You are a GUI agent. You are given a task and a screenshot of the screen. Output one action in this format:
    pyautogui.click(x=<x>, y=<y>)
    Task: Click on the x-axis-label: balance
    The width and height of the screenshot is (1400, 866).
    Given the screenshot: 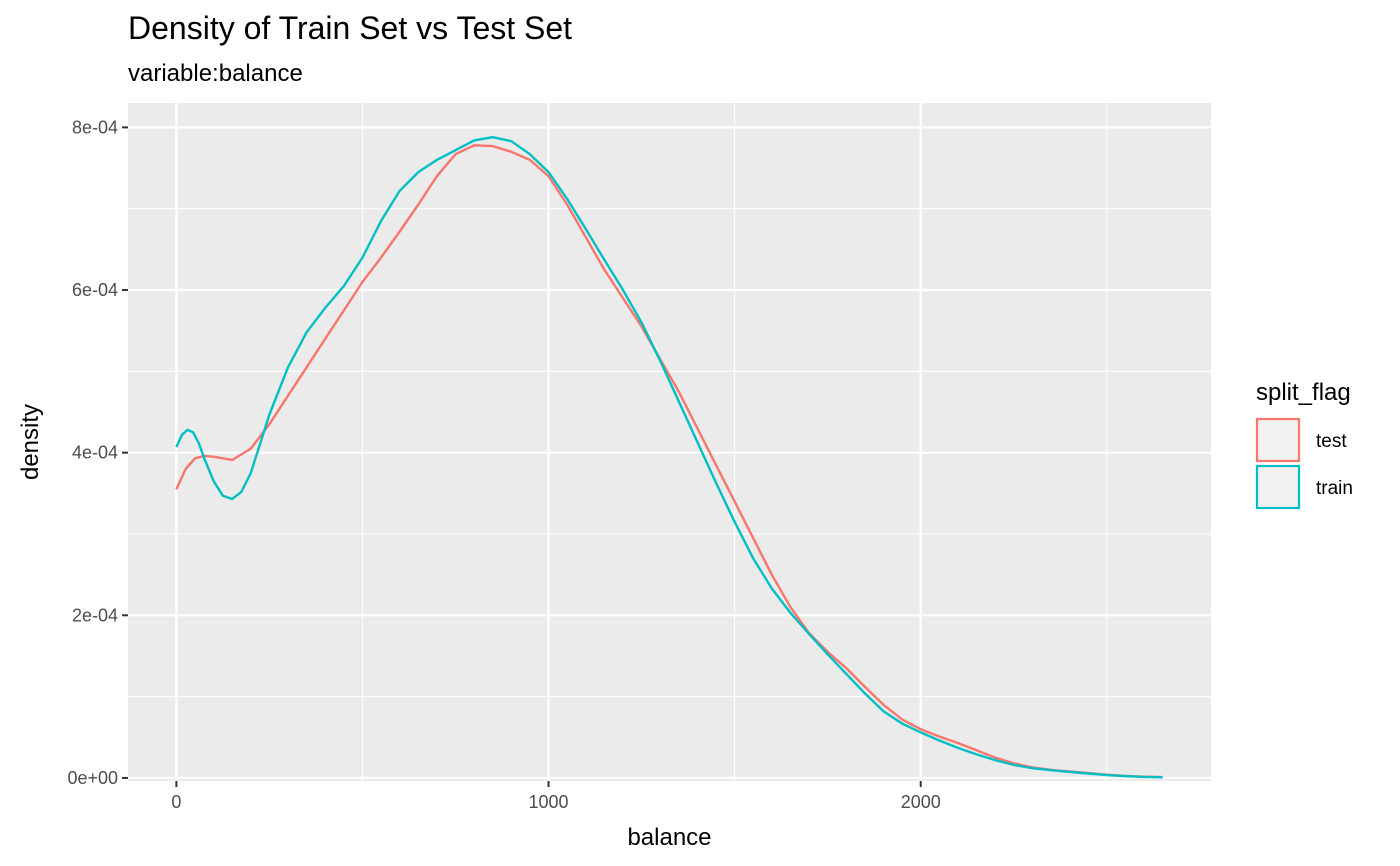 What is the action you would take?
    pyautogui.click(x=669, y=837)
    